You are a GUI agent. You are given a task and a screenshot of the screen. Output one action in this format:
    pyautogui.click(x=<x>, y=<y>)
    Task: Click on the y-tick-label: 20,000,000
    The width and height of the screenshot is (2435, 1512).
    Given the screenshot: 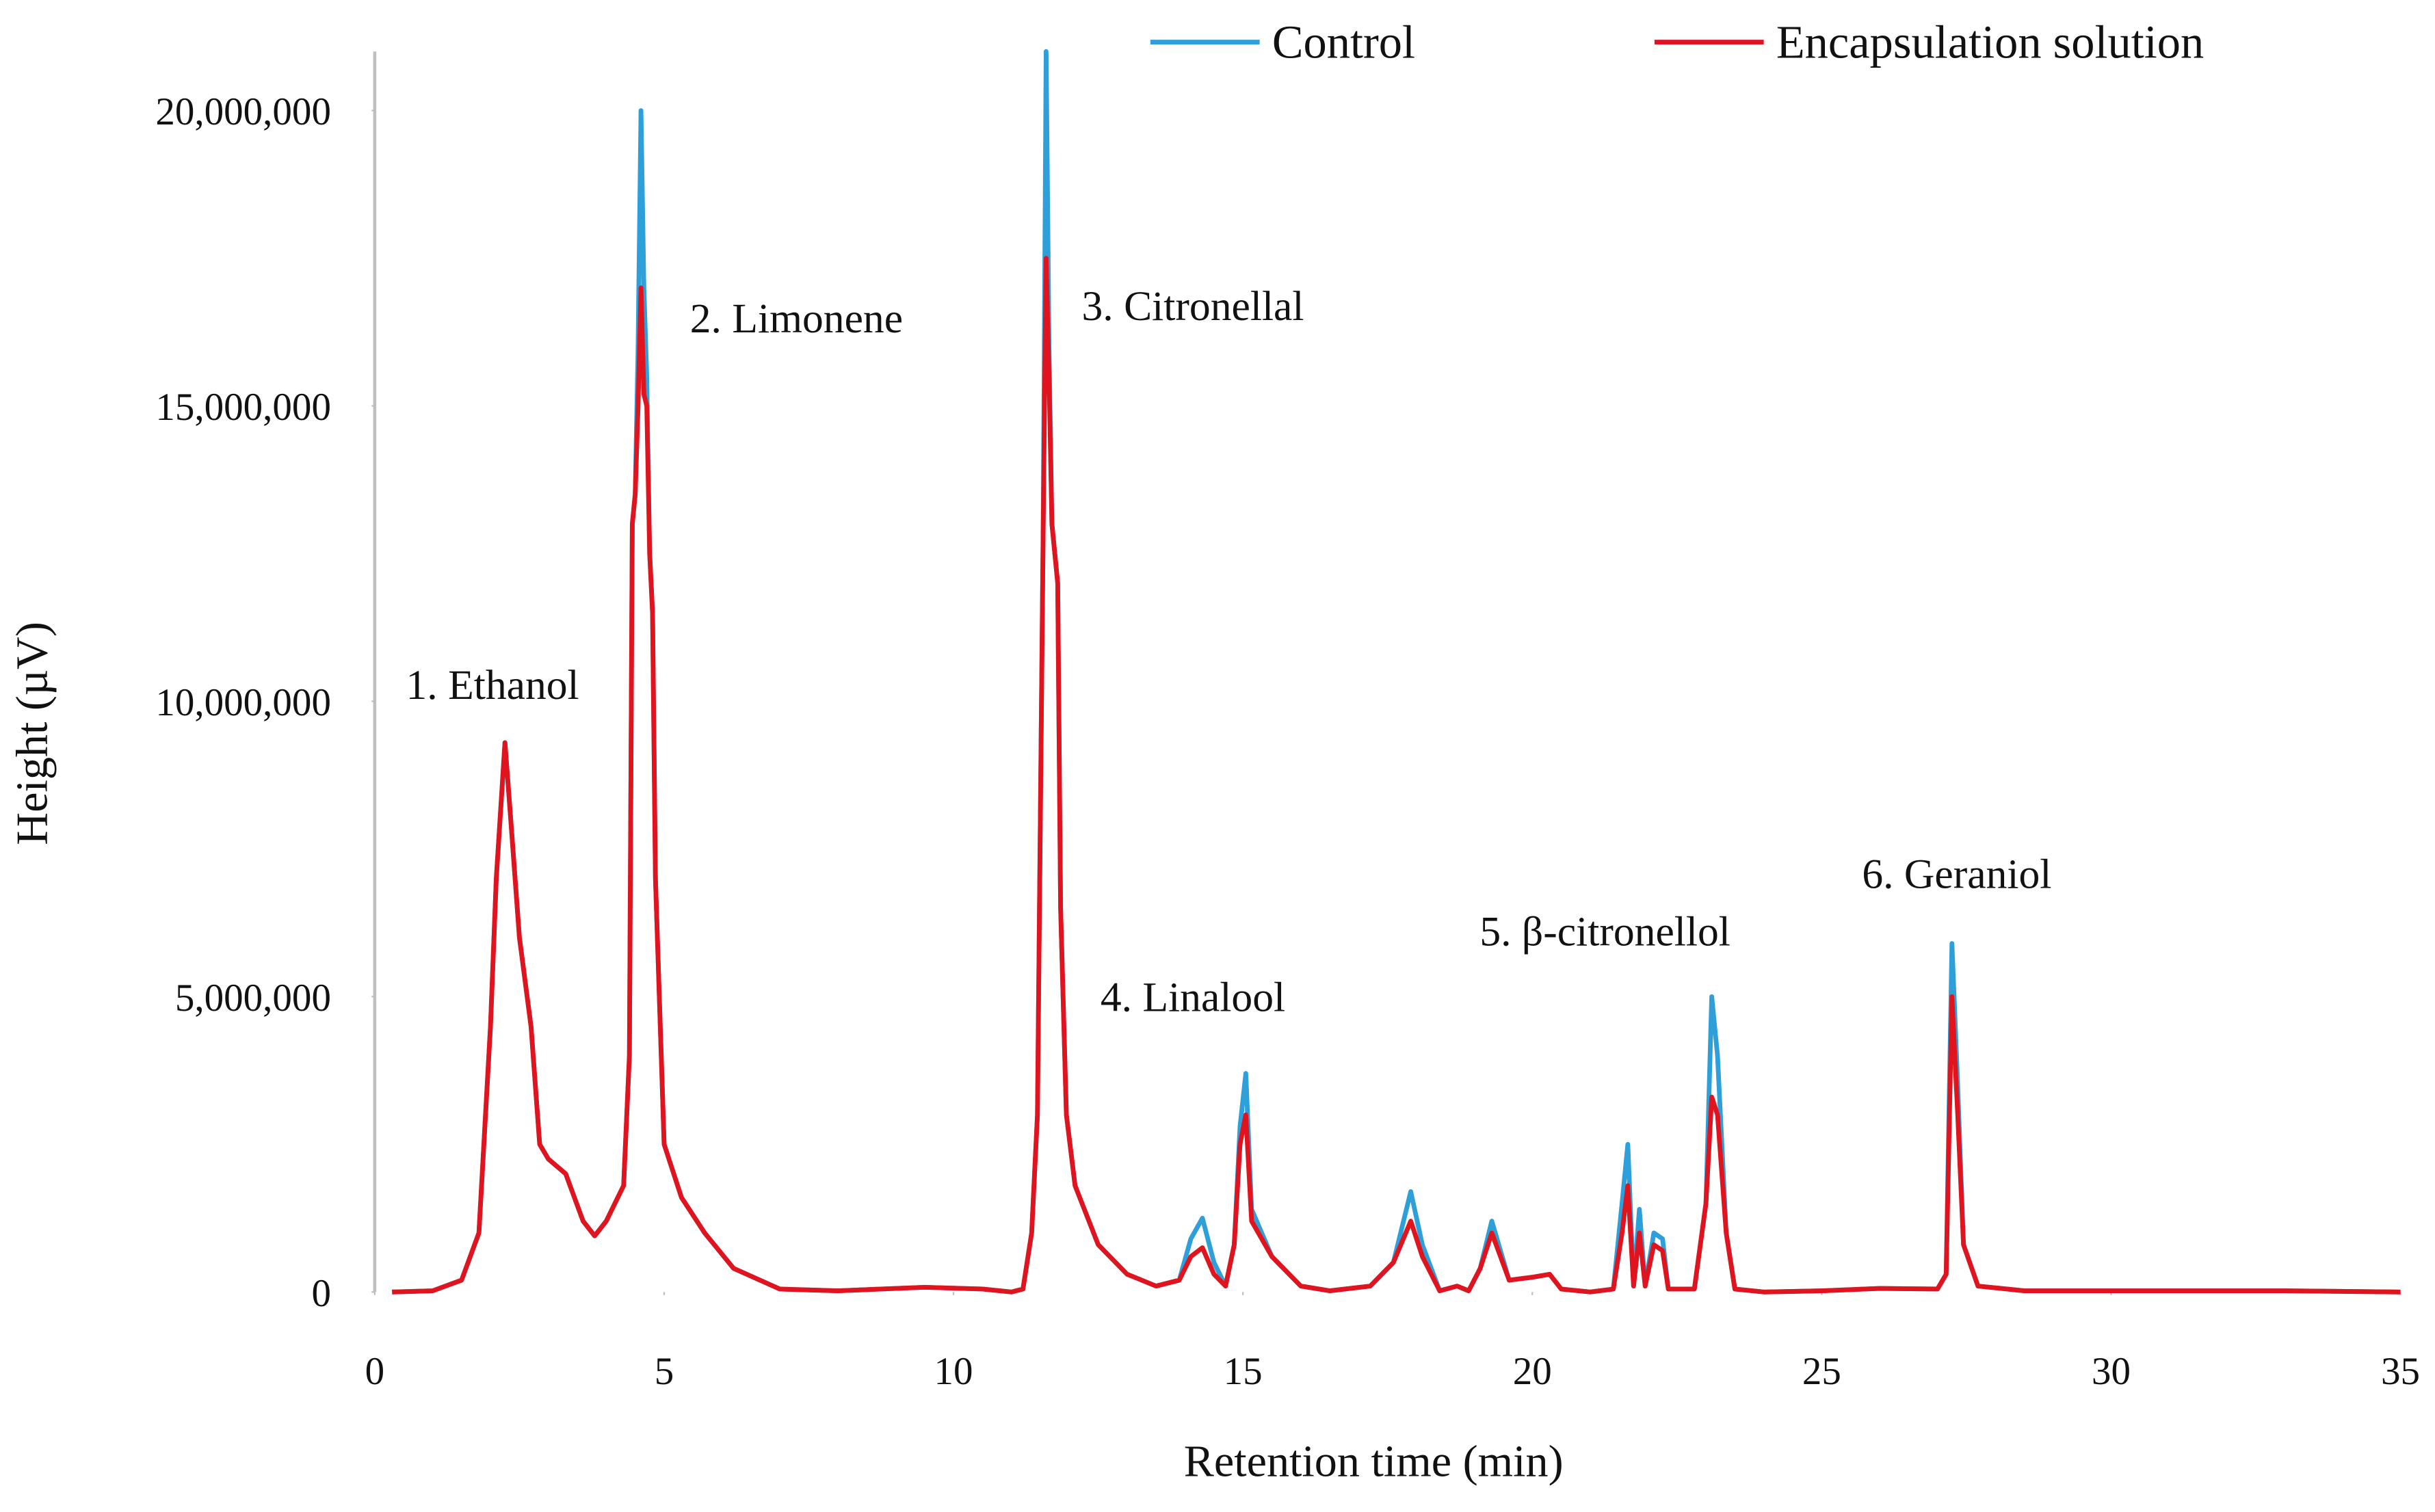 What is the action you would take?
    pyautogui.click(x=243, y=111)
    